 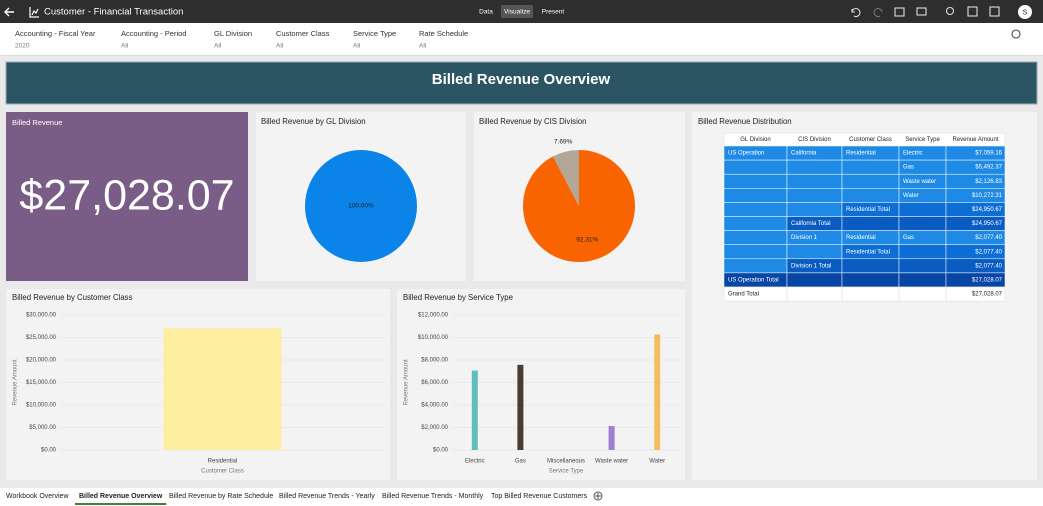 I want to click on banner-title: Billed Revenue Overview, so click(x=521, y=79).